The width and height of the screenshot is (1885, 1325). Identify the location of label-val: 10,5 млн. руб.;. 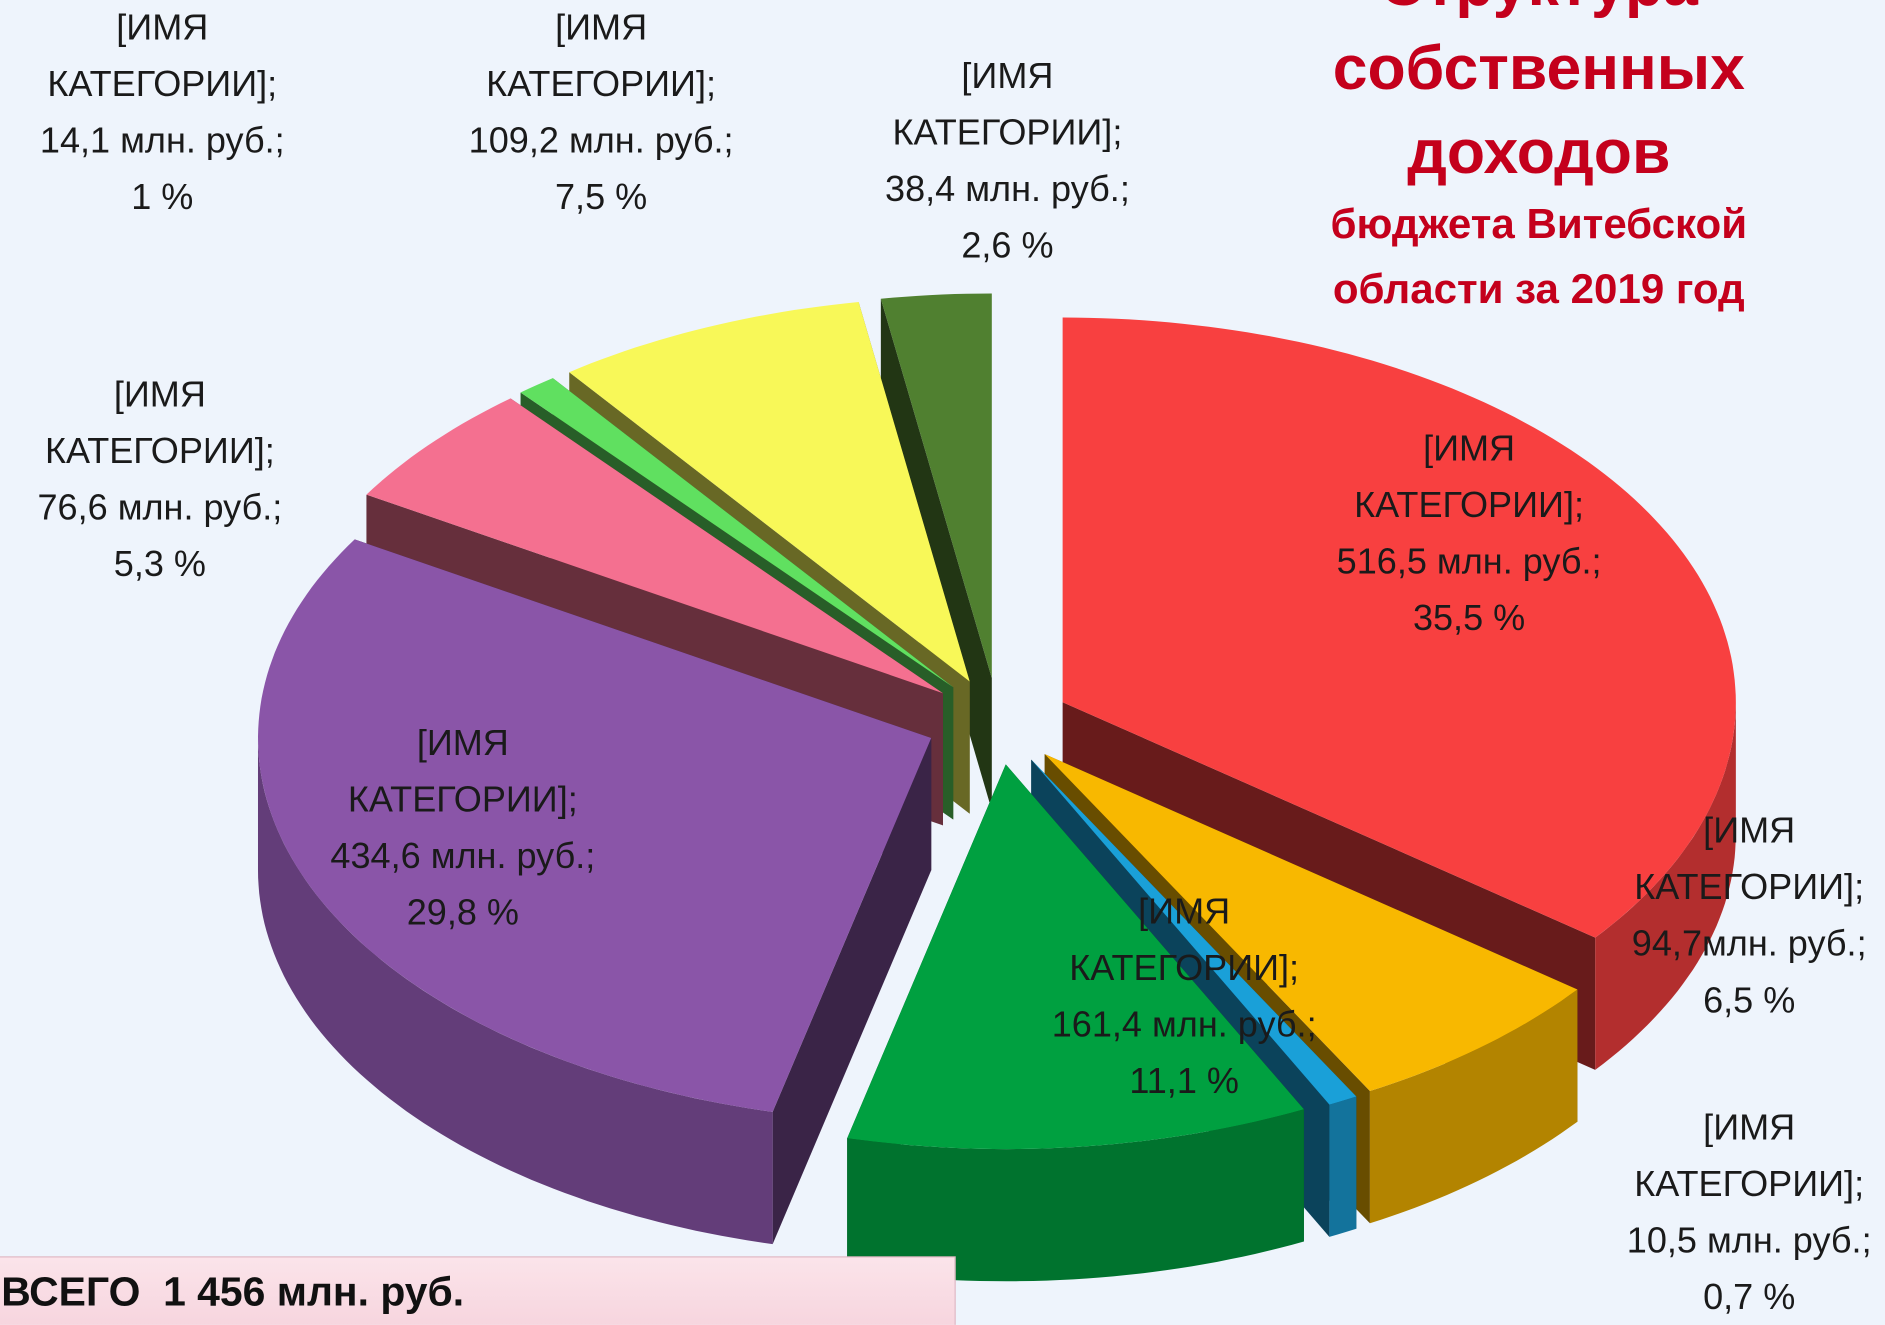
(1749, 1241).